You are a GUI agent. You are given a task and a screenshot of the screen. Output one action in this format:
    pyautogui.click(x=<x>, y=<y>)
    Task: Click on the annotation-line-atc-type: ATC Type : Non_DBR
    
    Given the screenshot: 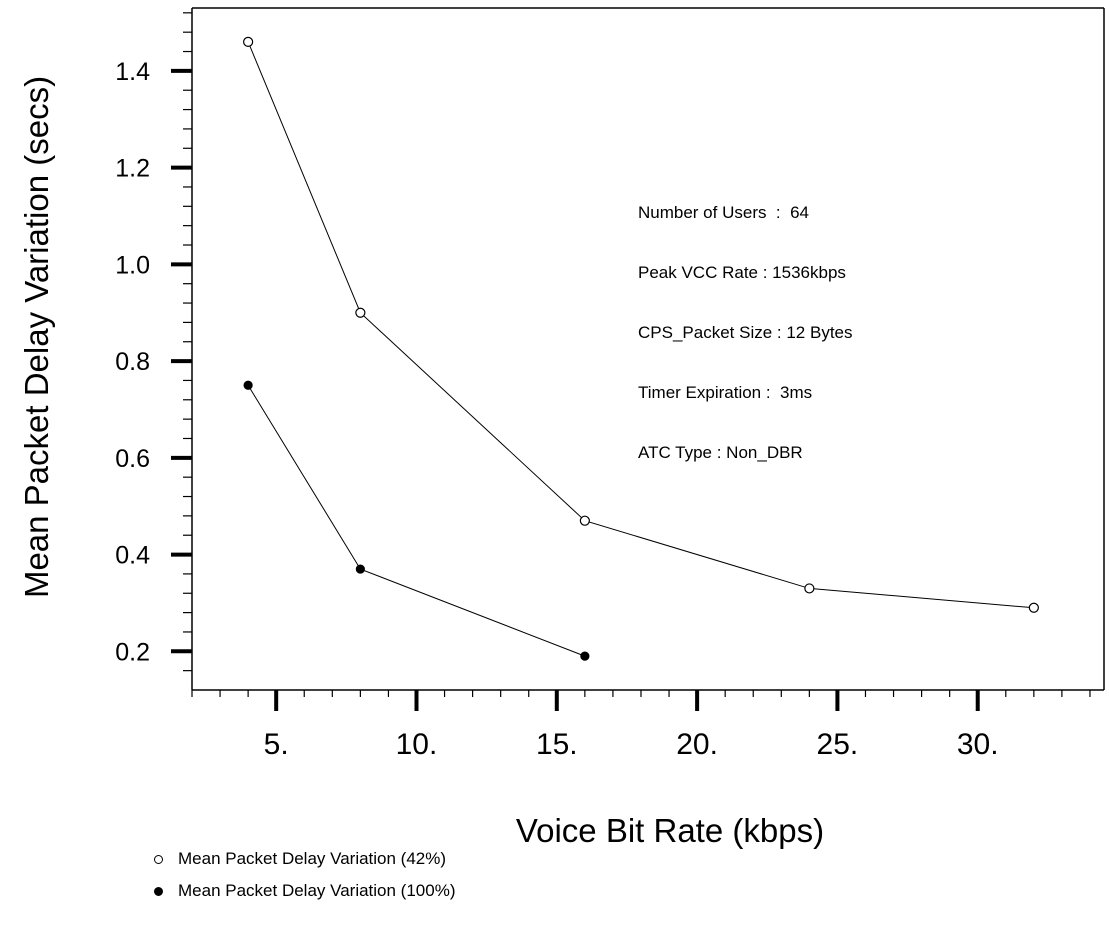 What is the action you would take?
    pyautogui.click(x=720, y=452)
    